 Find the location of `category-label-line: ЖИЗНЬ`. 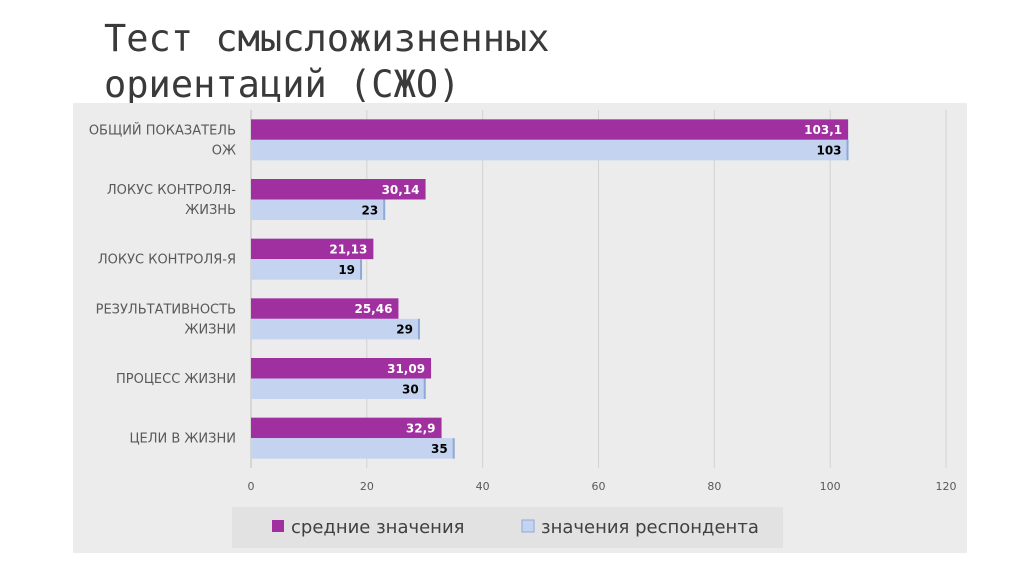

category-label-line: ЖИЗНЬ is located at coordinates (210, 210).